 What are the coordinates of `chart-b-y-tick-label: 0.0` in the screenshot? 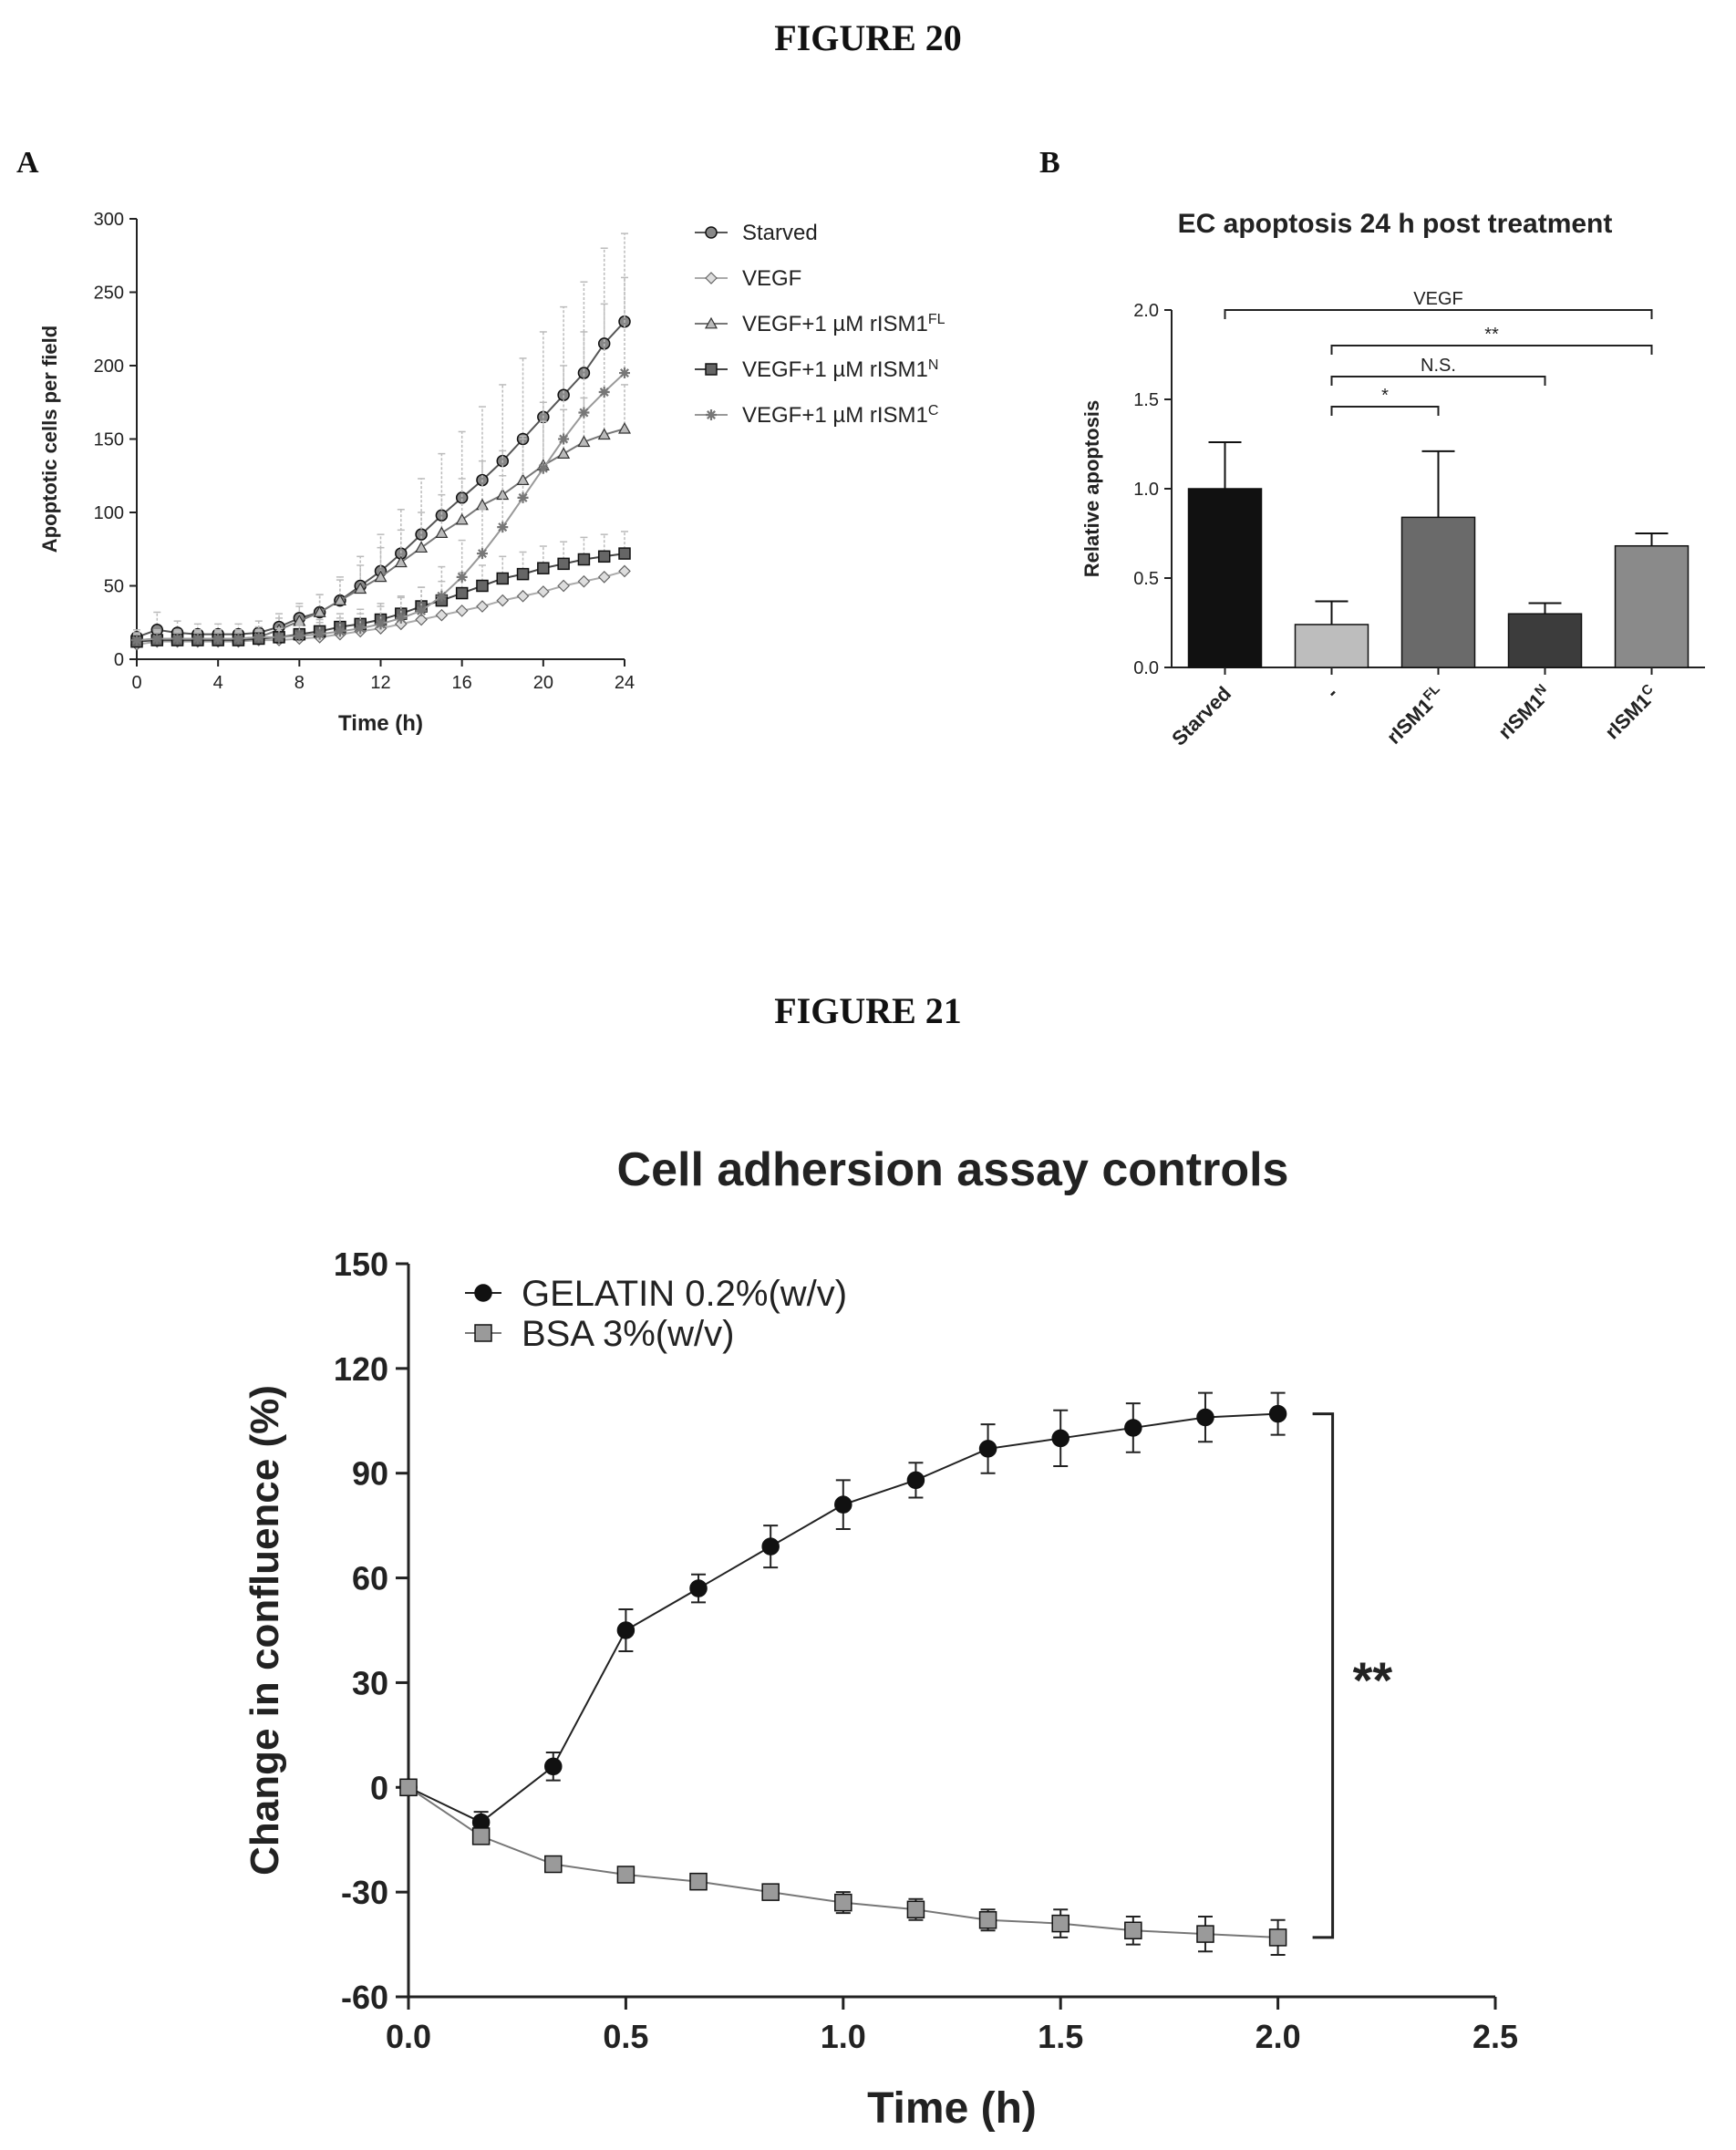 It's located at (1146, 668).